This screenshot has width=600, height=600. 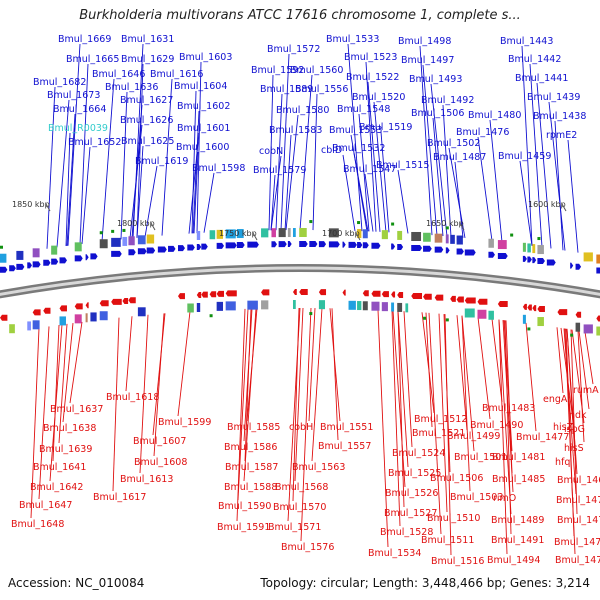 What do you see at coordinates (526, 41) in the screenshot?
I see `top-gene-label: Bmul_1443` at bounding box center [526, 41].